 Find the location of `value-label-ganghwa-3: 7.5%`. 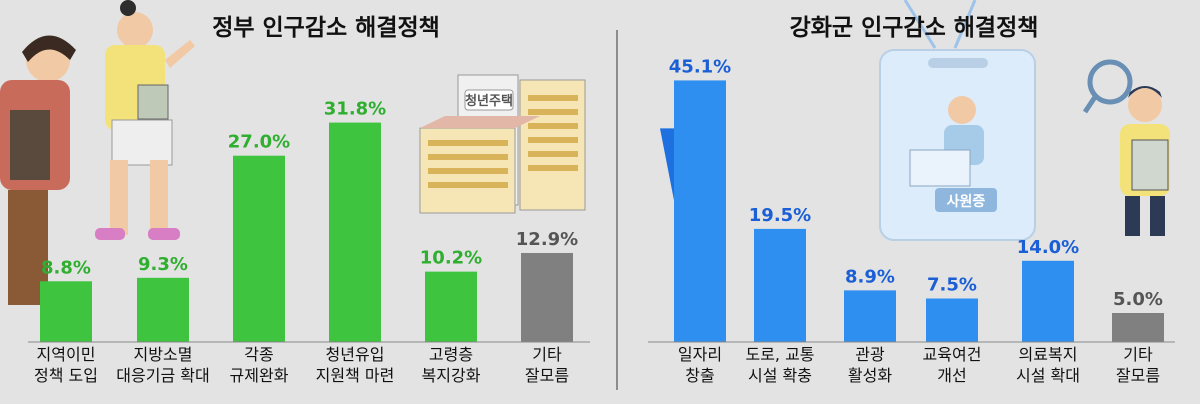

value-label-ganghwa-3: 7.5% is located at coordinates (952, 285).